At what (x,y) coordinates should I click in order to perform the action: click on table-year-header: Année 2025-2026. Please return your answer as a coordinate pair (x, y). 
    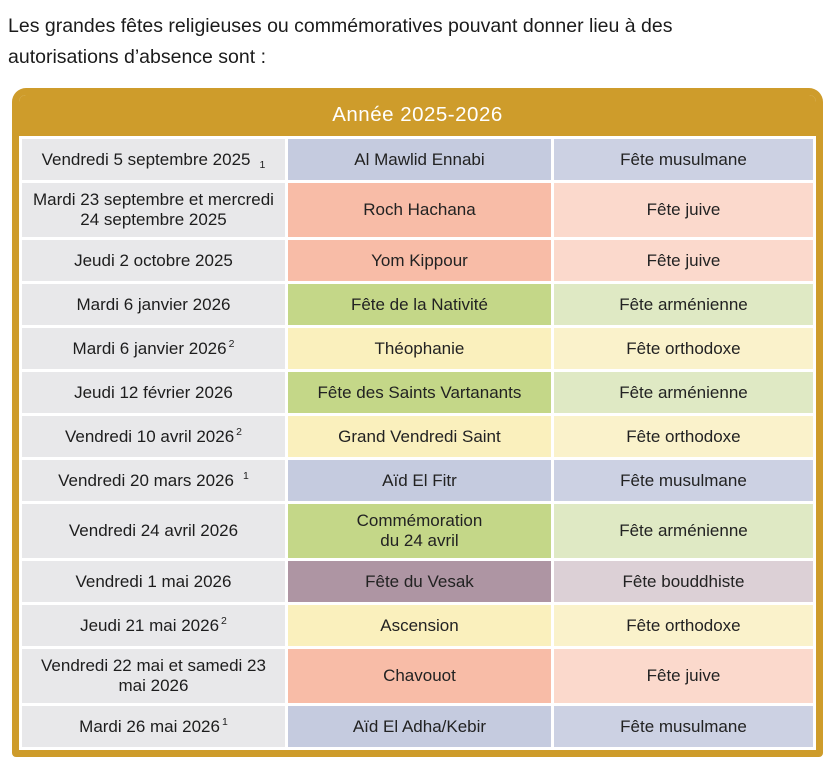
    Looking at the image, I should click on (417, 115).